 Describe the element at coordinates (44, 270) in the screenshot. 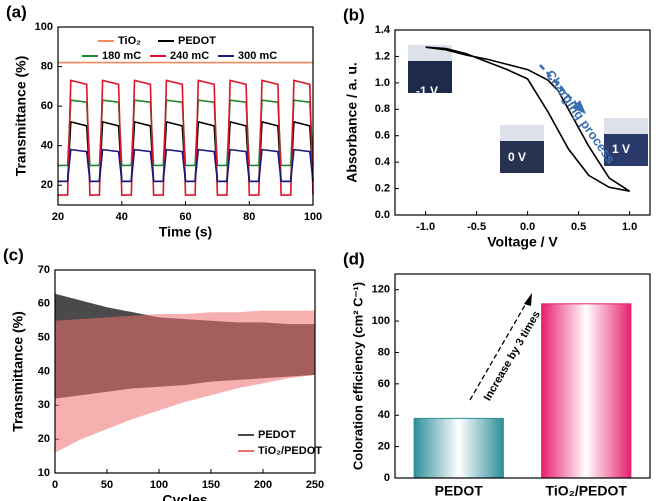

I see `y-tick-label: 70` at that location.